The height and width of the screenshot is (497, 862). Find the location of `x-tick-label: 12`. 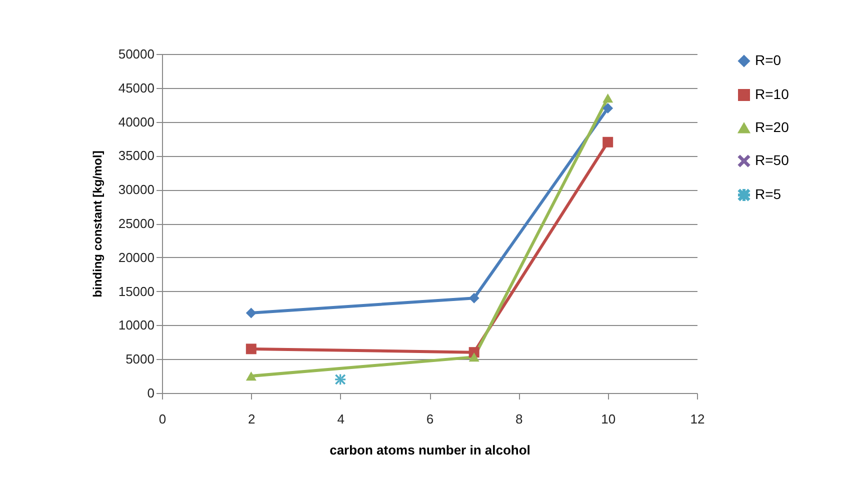

x-tick-label: 12 is located at coordinates (697, 419).